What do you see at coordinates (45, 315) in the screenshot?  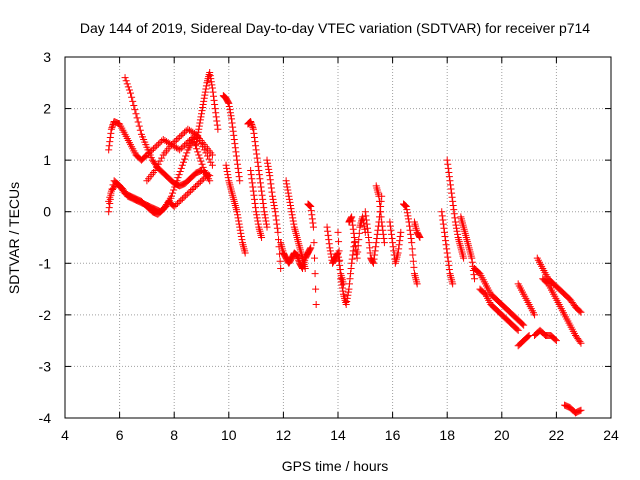 I see `y-tick-label: -2` at bounding box center [45, 315].